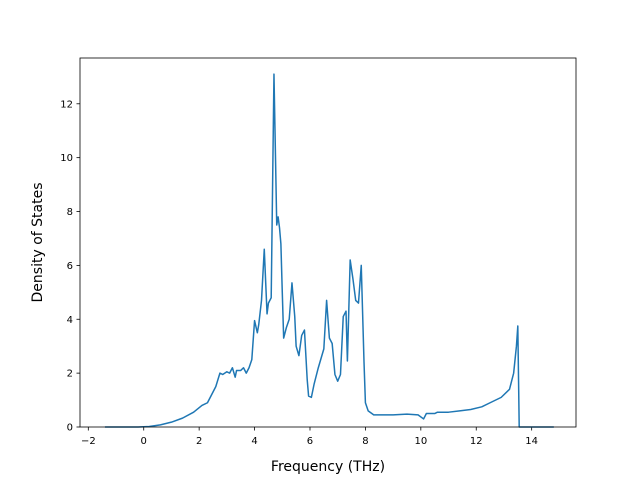 The width and height of the screenshot is (640, 480). What do you see at coordinates (476, 441) in the screenshot?
I see `x-tick-label: 12` at bounding box center [476, 441].